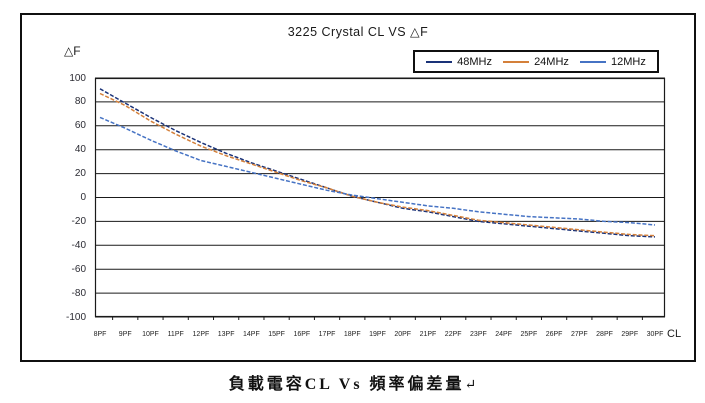 The image size is (705, 403). I want to click on caption-text: 負載電容CL Vs 頻率偏差量, so click(346, 384).